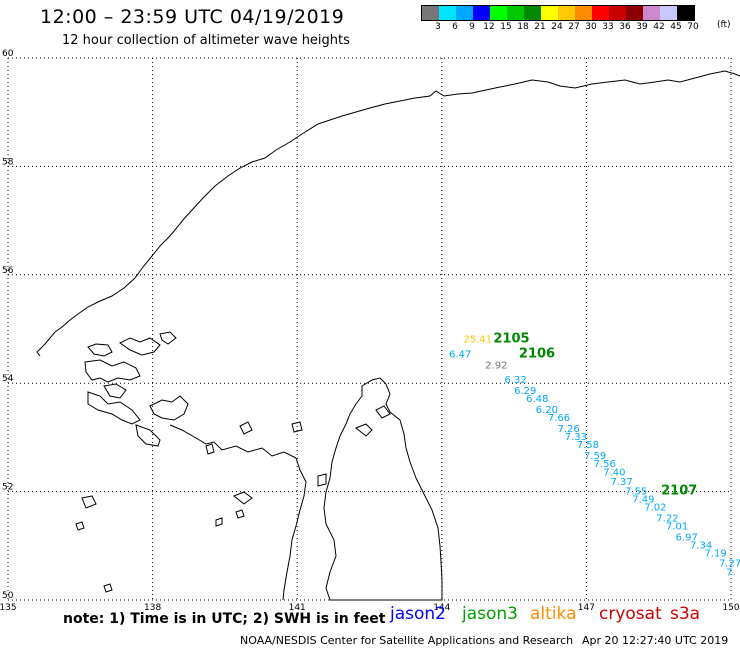 This screenshot has height=650, width=740. What do you see at coordinates (152, 608) in the screenshot?
I see `lon-tick-label: 138` at bounding box center [152, 608].